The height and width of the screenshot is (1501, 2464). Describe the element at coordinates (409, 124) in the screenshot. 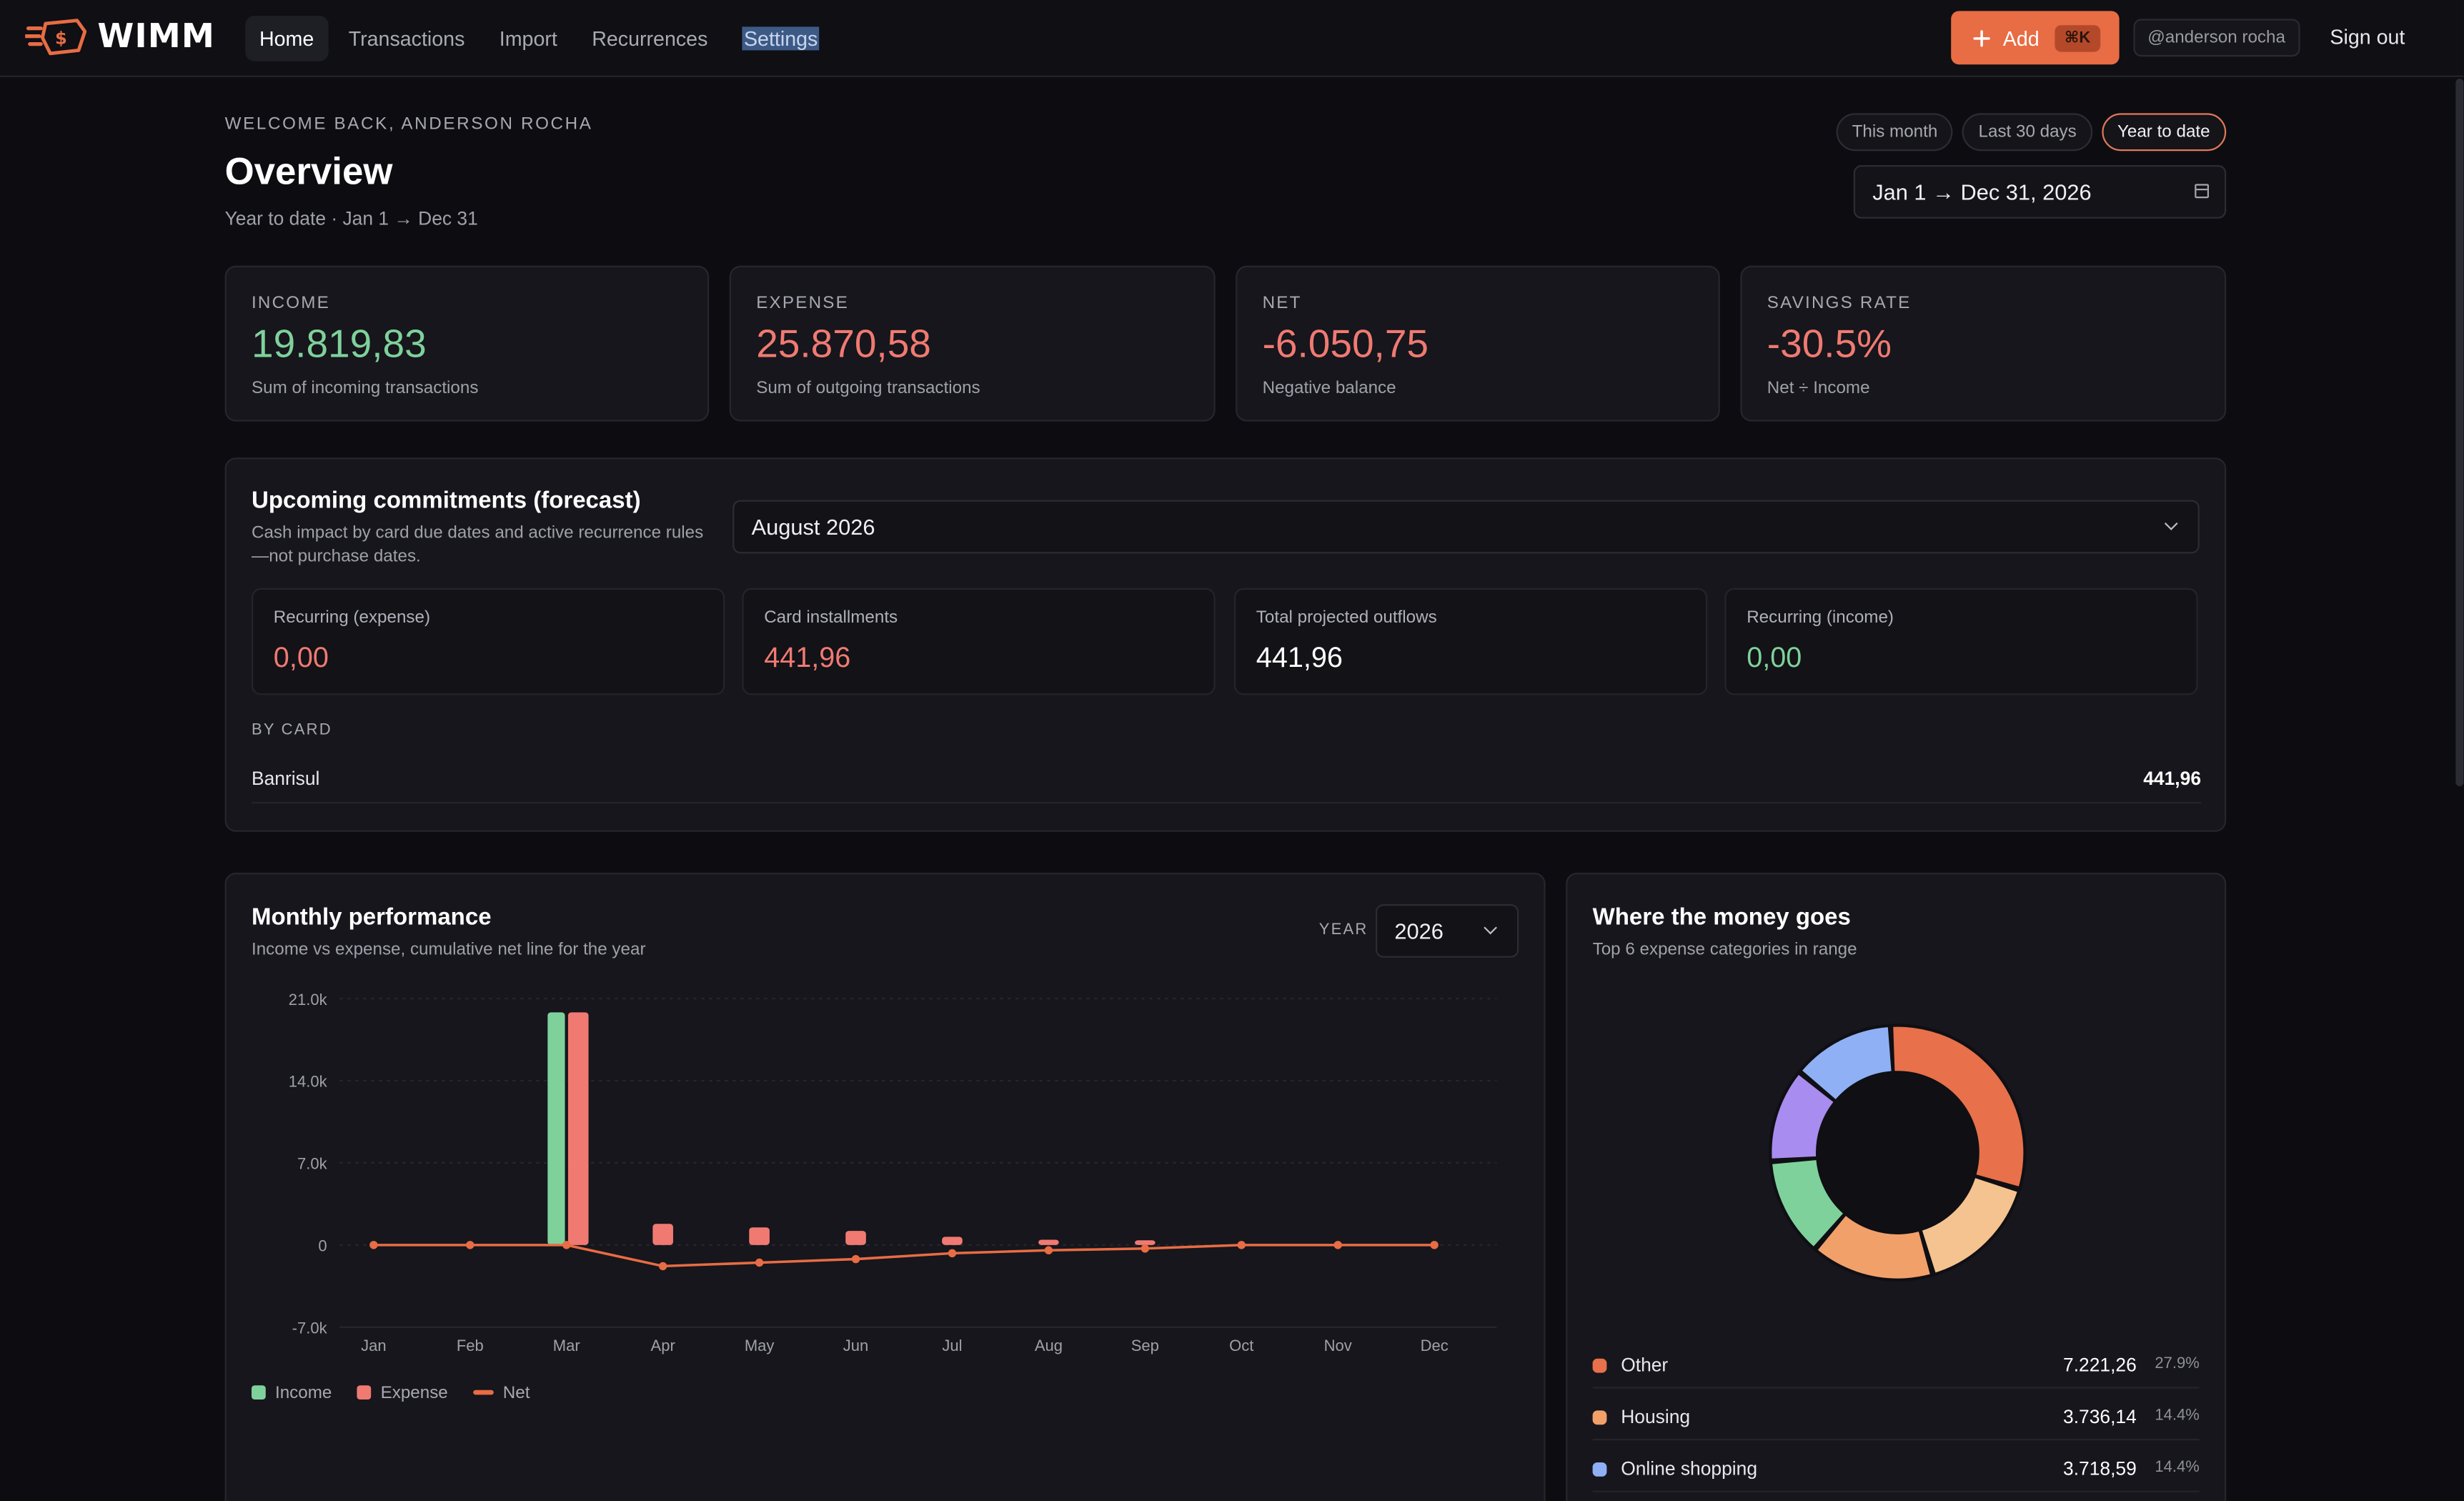

I see `welcome-text: WELCOME BACK, ANDERSON ROCHA` at that location.